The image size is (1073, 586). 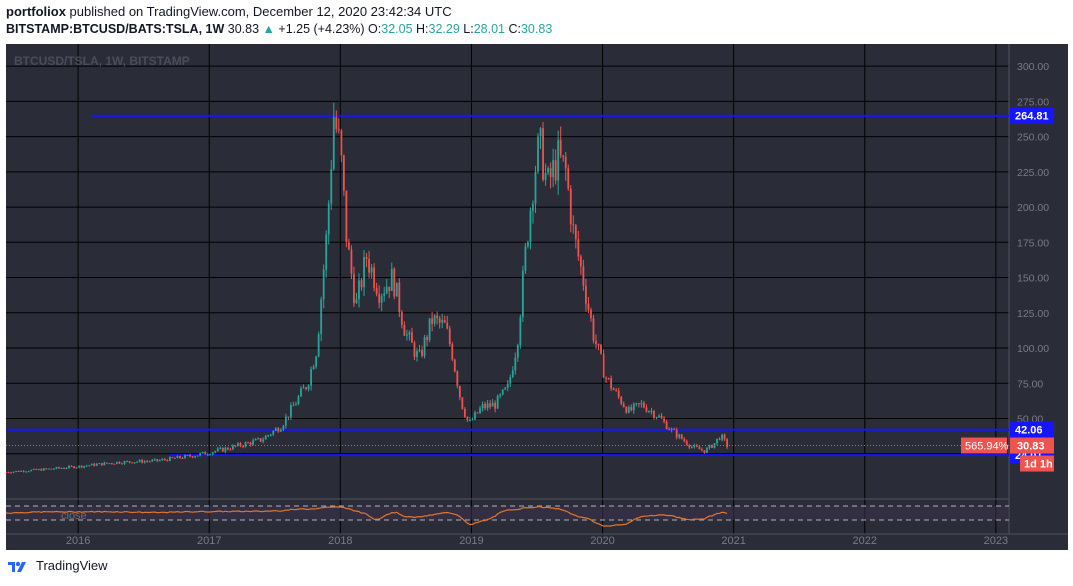 I want to click on last-price-tag, so click(x=1032, y=445).